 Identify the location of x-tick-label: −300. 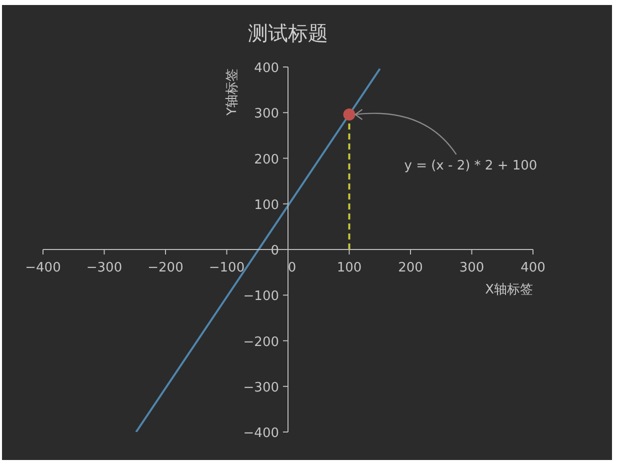
(104, 268).